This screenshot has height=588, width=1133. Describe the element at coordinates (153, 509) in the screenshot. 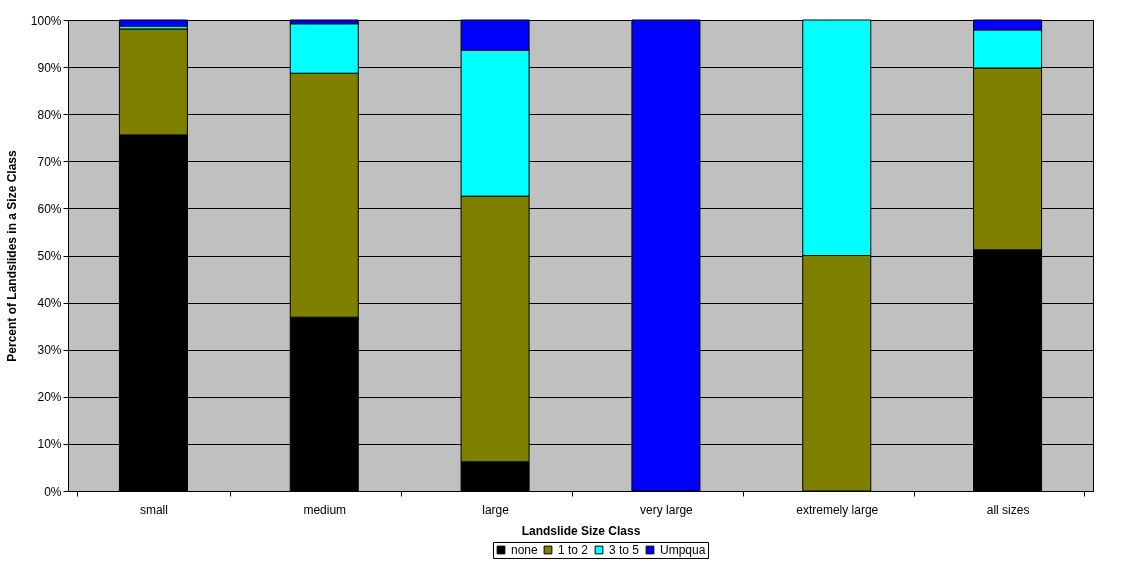

I see `x-tick-label: small` at that location.